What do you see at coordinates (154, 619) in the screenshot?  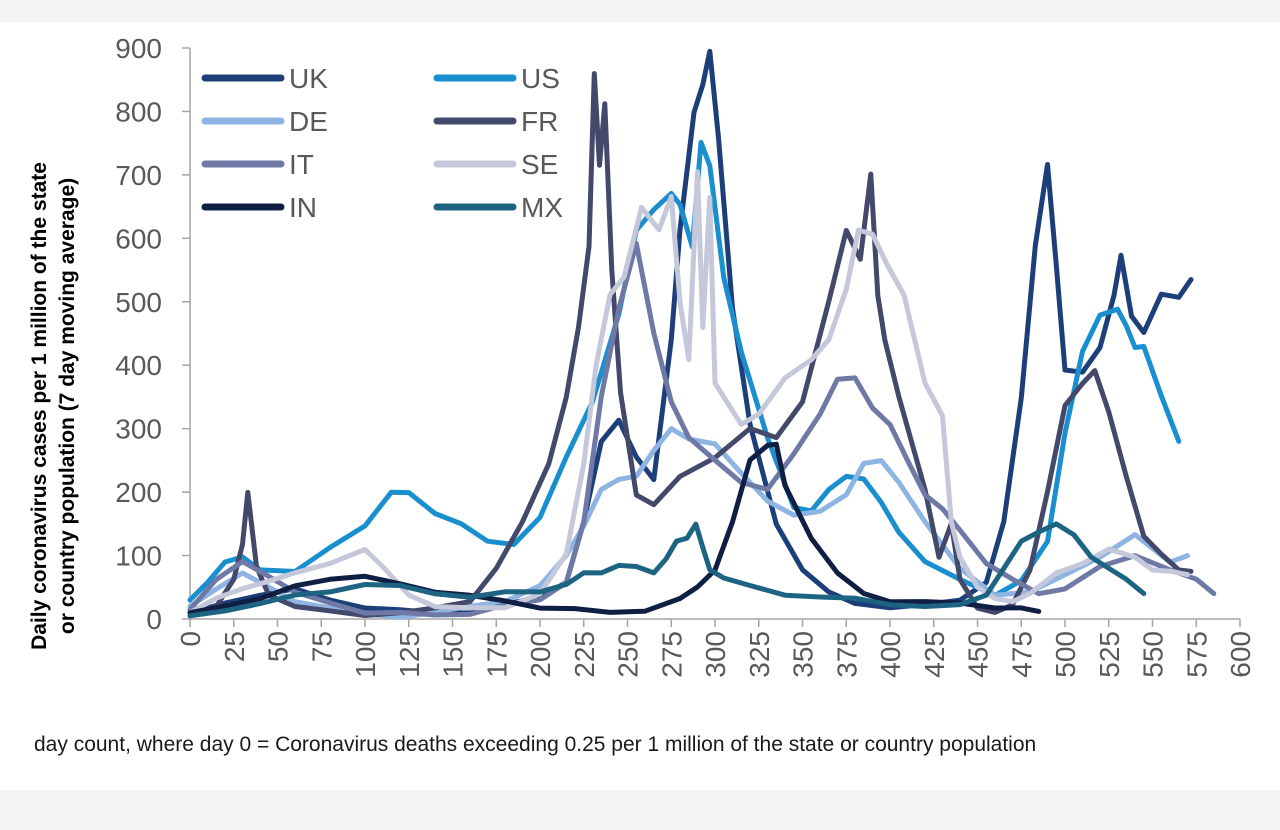 I see `y-tick-label: 0` at bounding box center [154, 619].